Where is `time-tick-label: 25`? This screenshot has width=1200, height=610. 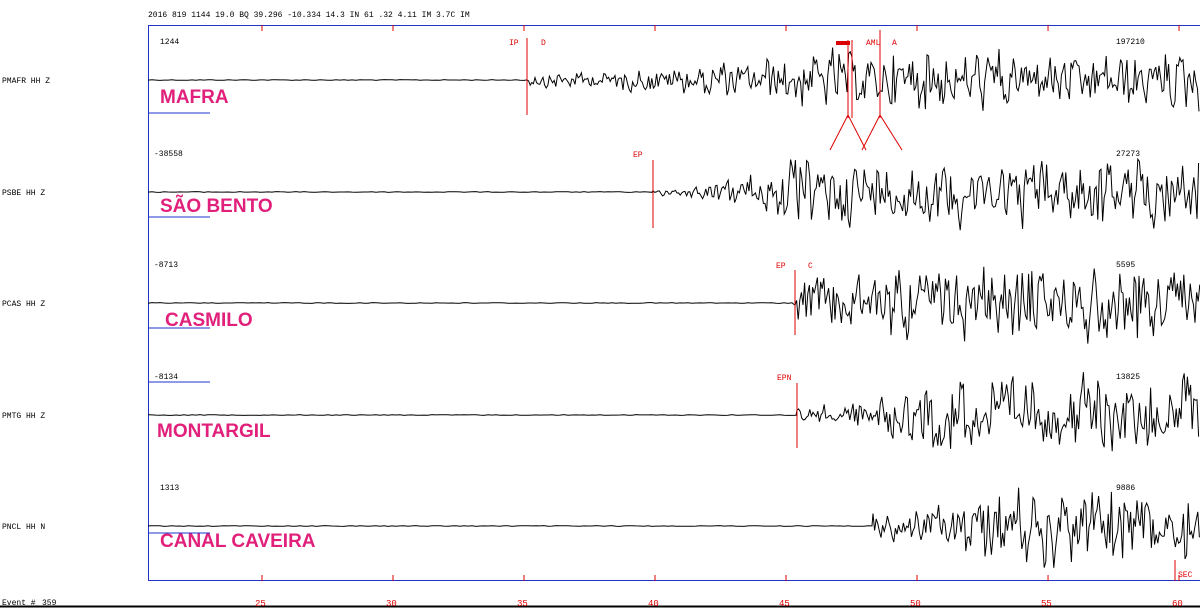 time-tick-label: 25 is located at coordinates (260, 604).